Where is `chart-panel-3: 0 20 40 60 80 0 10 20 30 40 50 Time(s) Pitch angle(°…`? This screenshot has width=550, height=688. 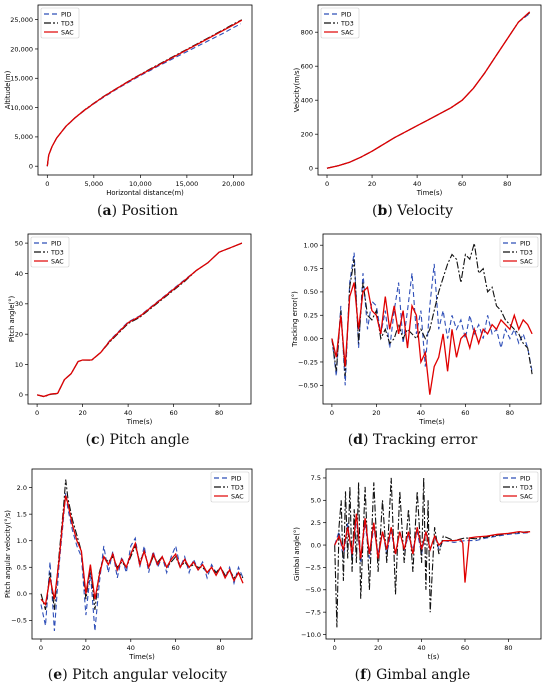
chart-panel-3: 0 20 40 60 80 0 10 20 30 40 50 Time(s) Pitch angle(°… is located at coordinates (130, 329).